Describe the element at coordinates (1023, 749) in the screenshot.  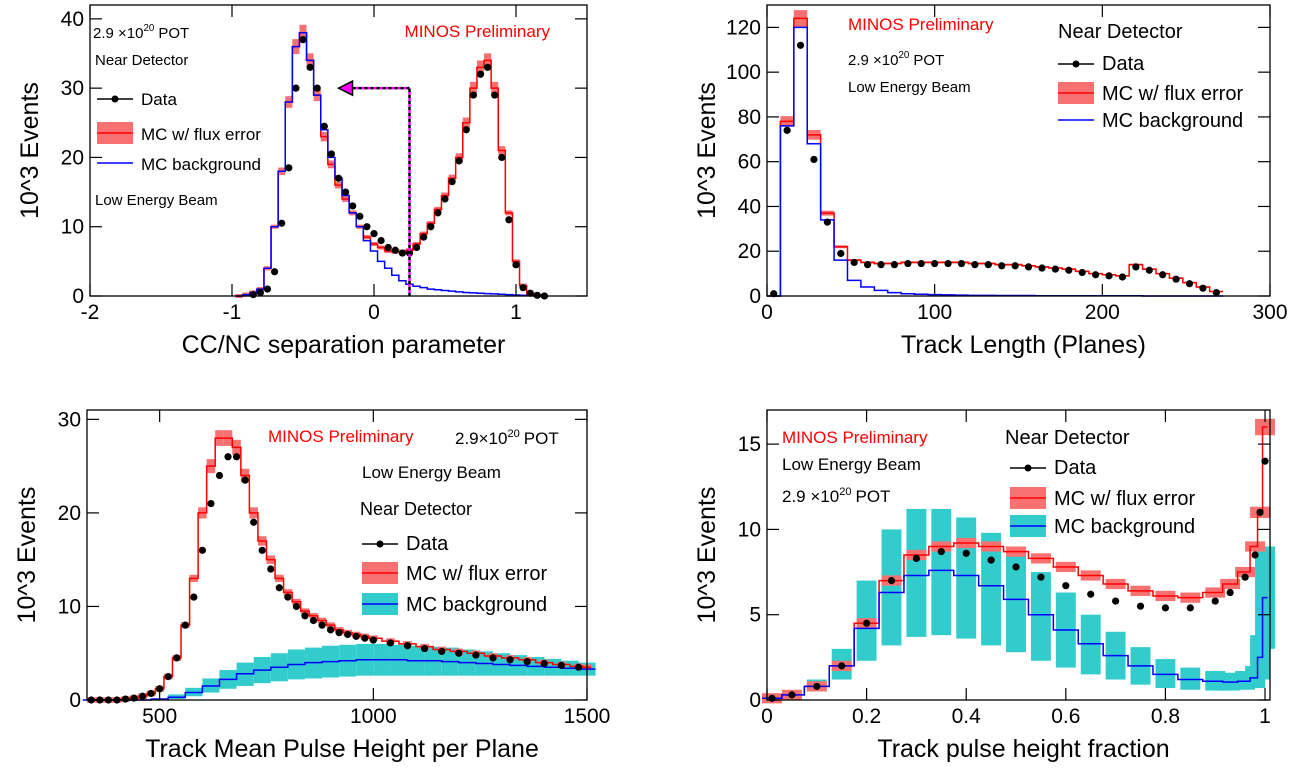
I see `x-axis-title: Track pulse height fraction` at that location.